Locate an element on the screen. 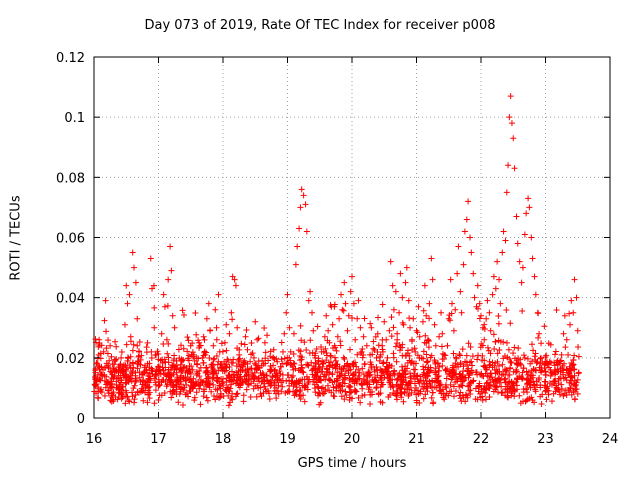 The height and width of the screenshot is (480, 640). x-tick-label: 21 is located at coordinates (416, 439).